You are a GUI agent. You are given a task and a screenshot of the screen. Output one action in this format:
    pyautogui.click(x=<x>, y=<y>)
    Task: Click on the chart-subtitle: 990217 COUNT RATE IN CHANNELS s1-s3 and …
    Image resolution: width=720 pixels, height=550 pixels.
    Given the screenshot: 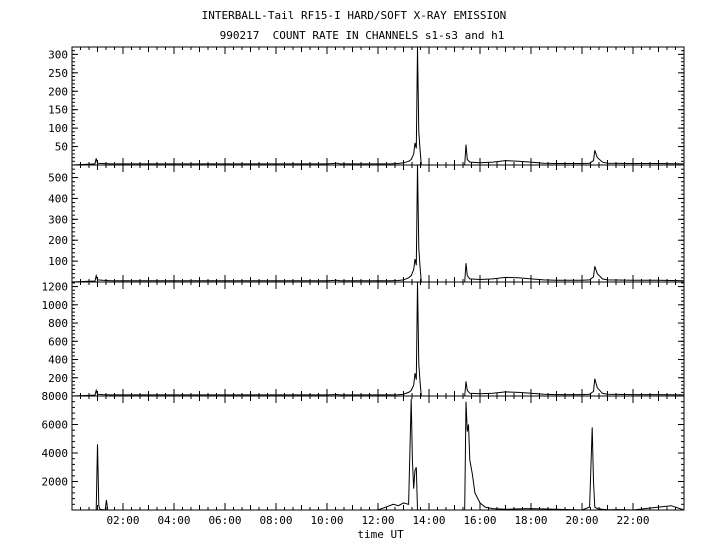 What is the action you would take?
    pyautogui.click(x=362, y=35)
    